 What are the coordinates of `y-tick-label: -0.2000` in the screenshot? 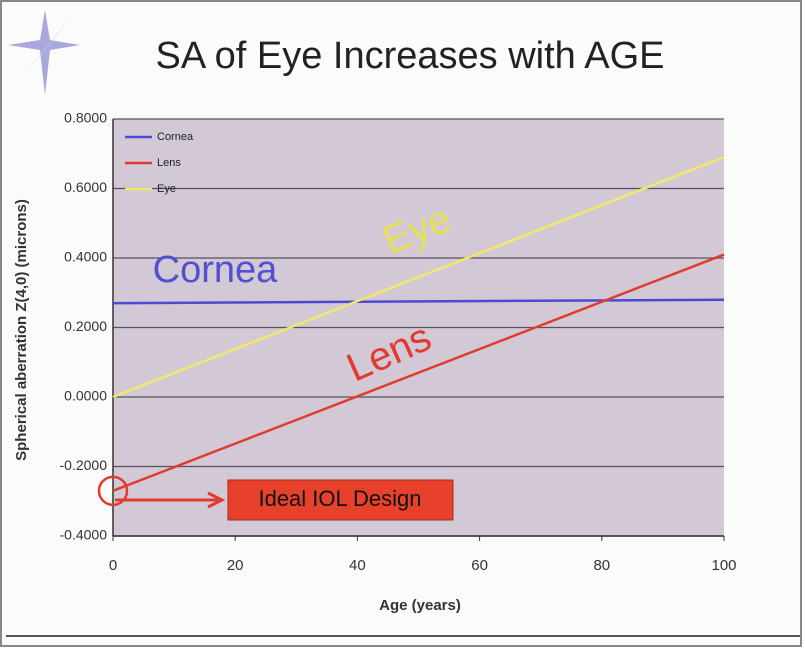 It's located at (84, 465).